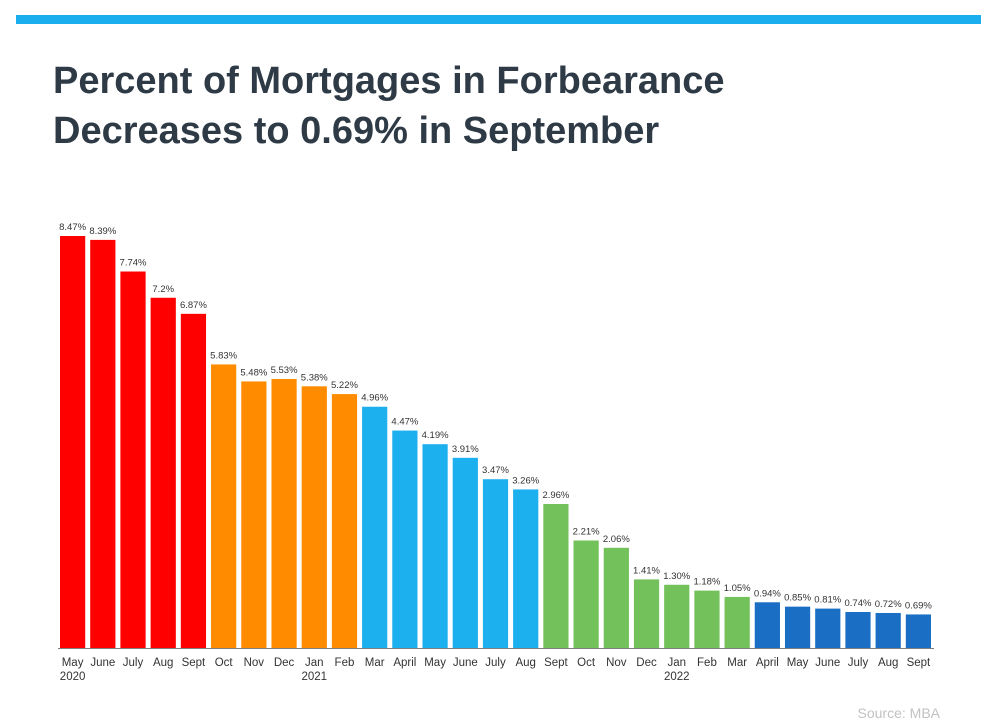 Image resolution: width=996 pixels, height=723 pixels. I want to click on category-label-6: Nov, so click(254, 663).